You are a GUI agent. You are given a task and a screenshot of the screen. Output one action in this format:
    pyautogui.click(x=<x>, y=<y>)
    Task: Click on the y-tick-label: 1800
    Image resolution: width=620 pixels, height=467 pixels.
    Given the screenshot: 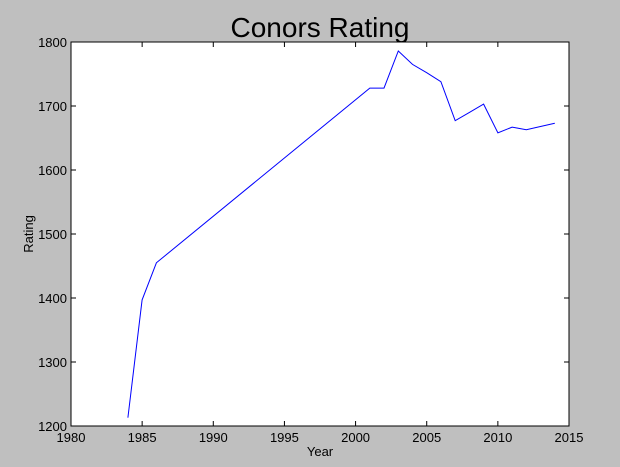 What is the action you would take?
    pyautogui.click(x=52, y=42)
    